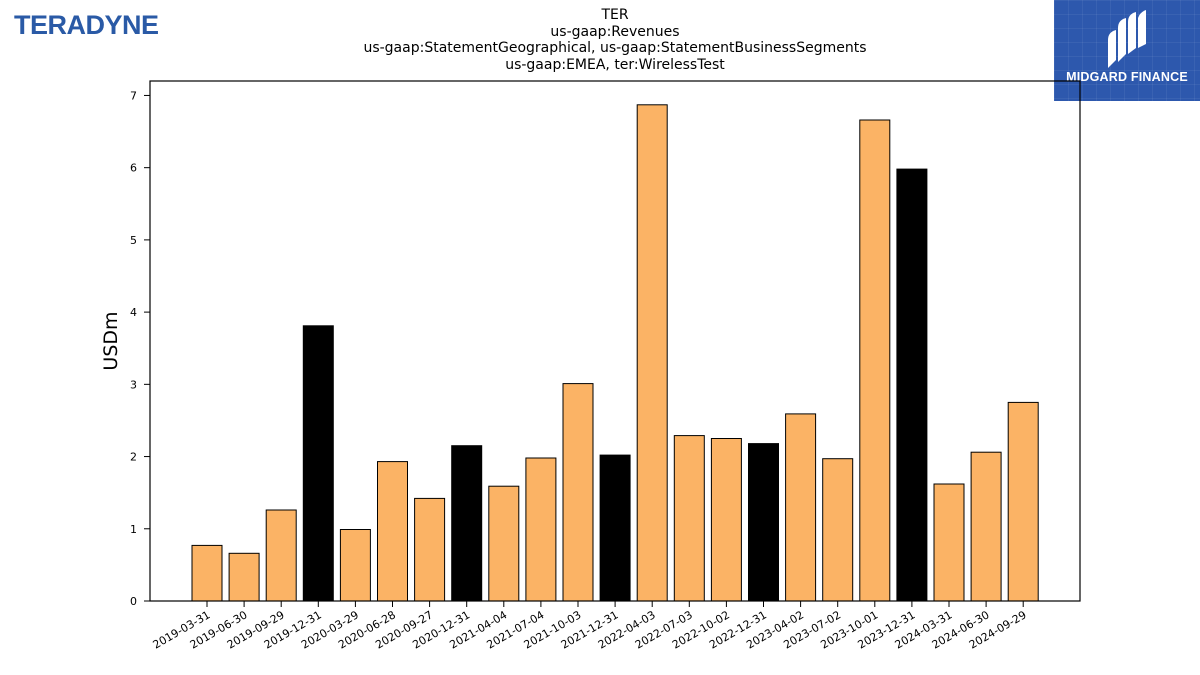  I want to click on y-tick-label-4: 4, so click(133, 312).